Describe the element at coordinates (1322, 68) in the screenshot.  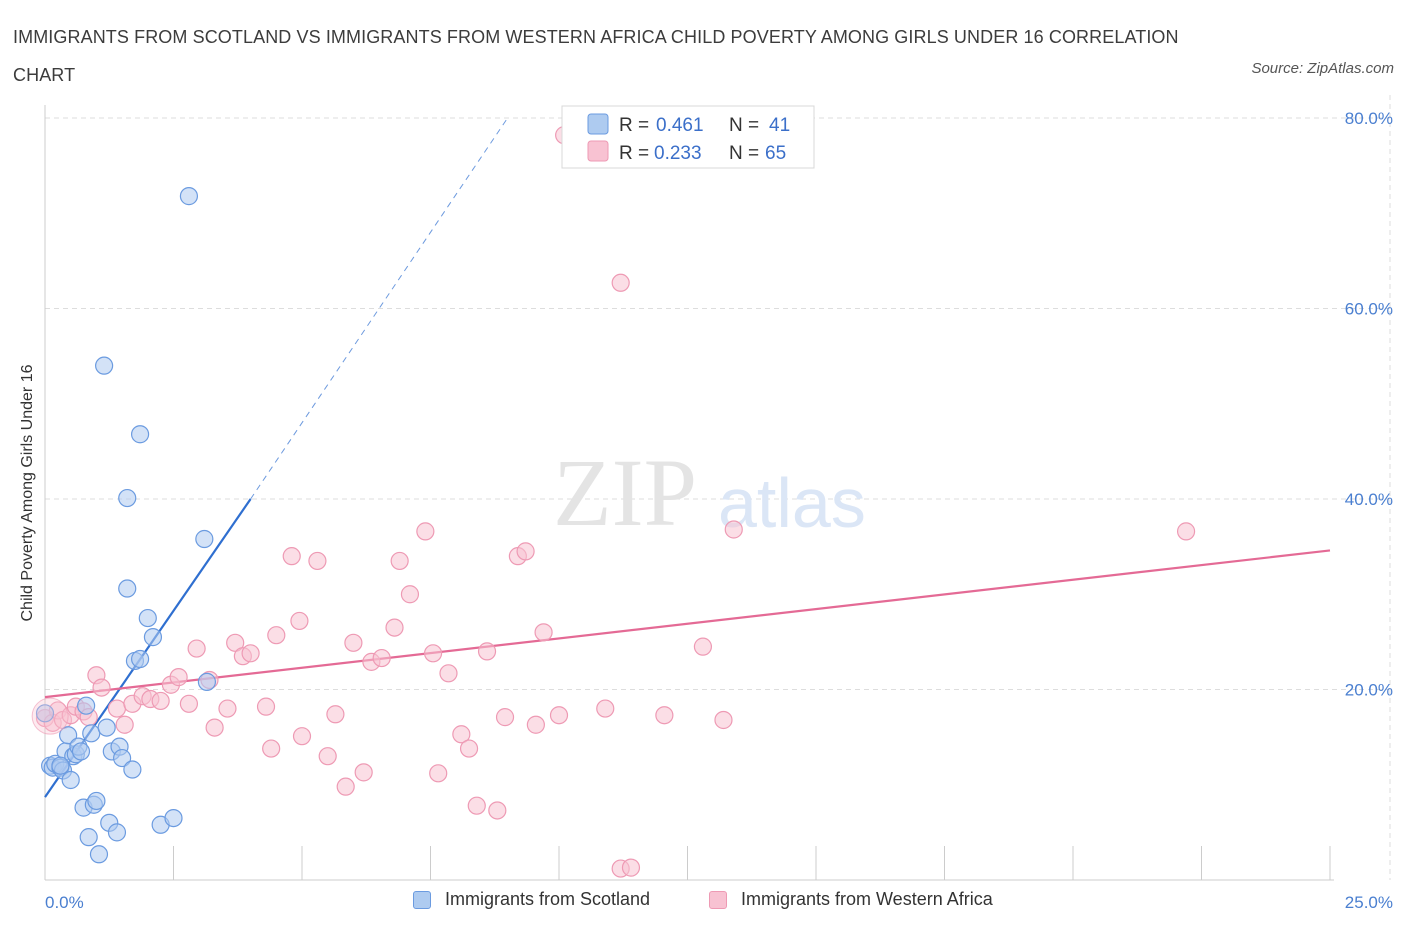
I see `source-label: Source: ZipAtlas.com` at that location.